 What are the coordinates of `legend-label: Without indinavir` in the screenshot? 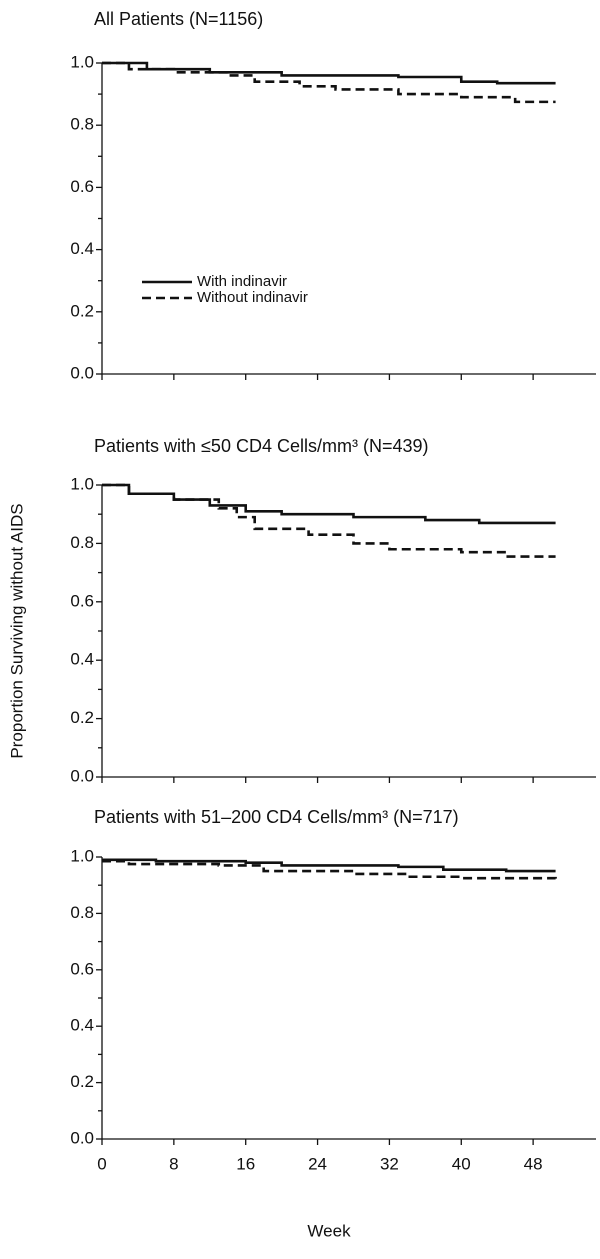 It's located at (252, 297).